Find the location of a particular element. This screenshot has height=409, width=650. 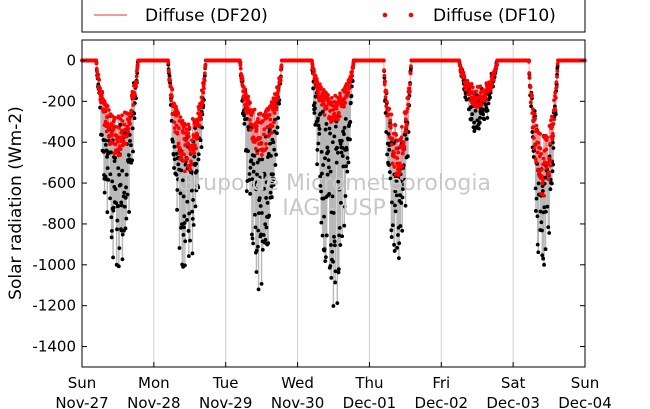

y-tick-label-5: -1000 is located at coordinates (54, 265).